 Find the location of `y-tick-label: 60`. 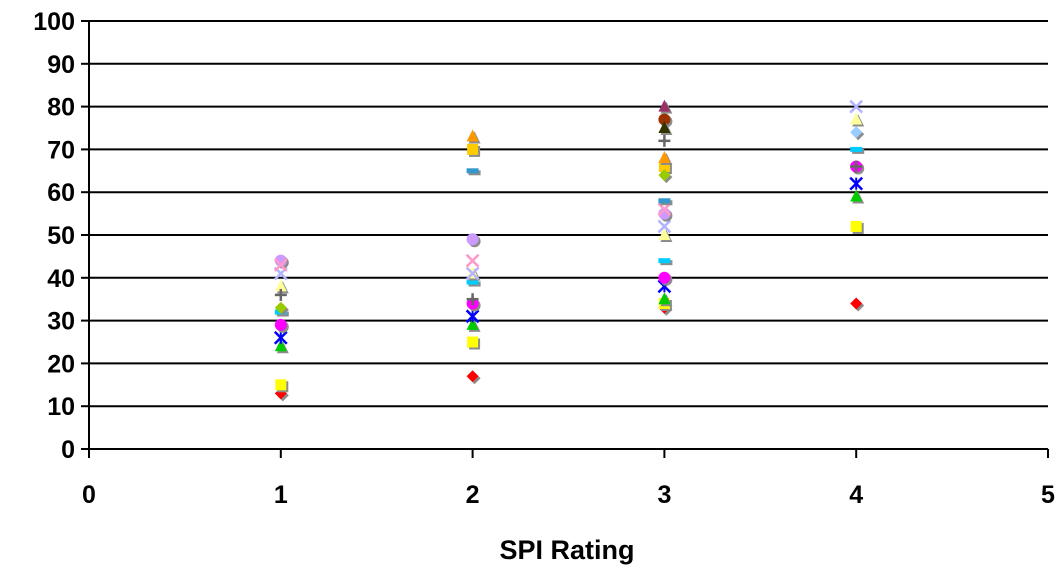

y-tick-label: 60 is located at coordinates (61, 193).